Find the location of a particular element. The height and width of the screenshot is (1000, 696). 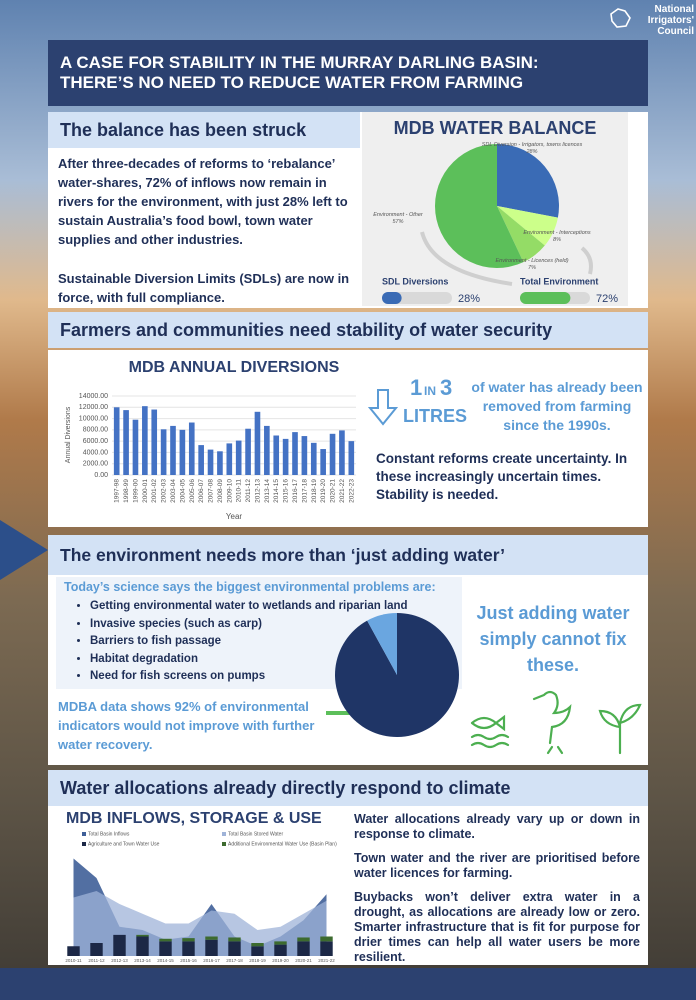

legend-label: Total Basin Stored Water is located at coordinates (255, 834).